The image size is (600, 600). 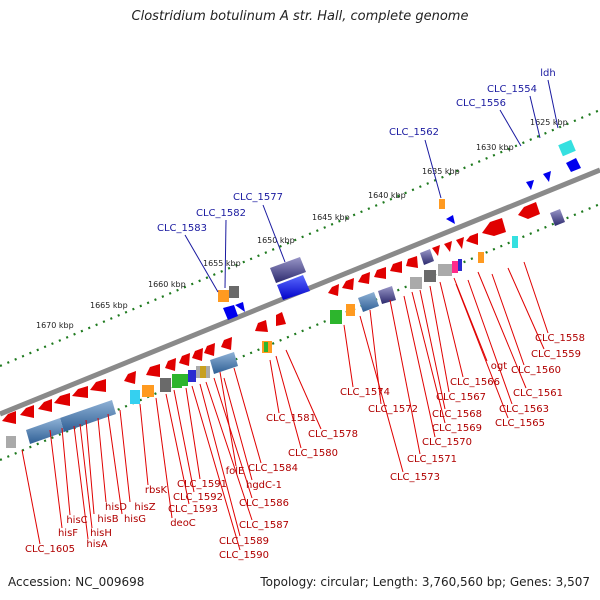 I want to click on scale-tick-label: 1660 kbp, so click(x=167, y=284).